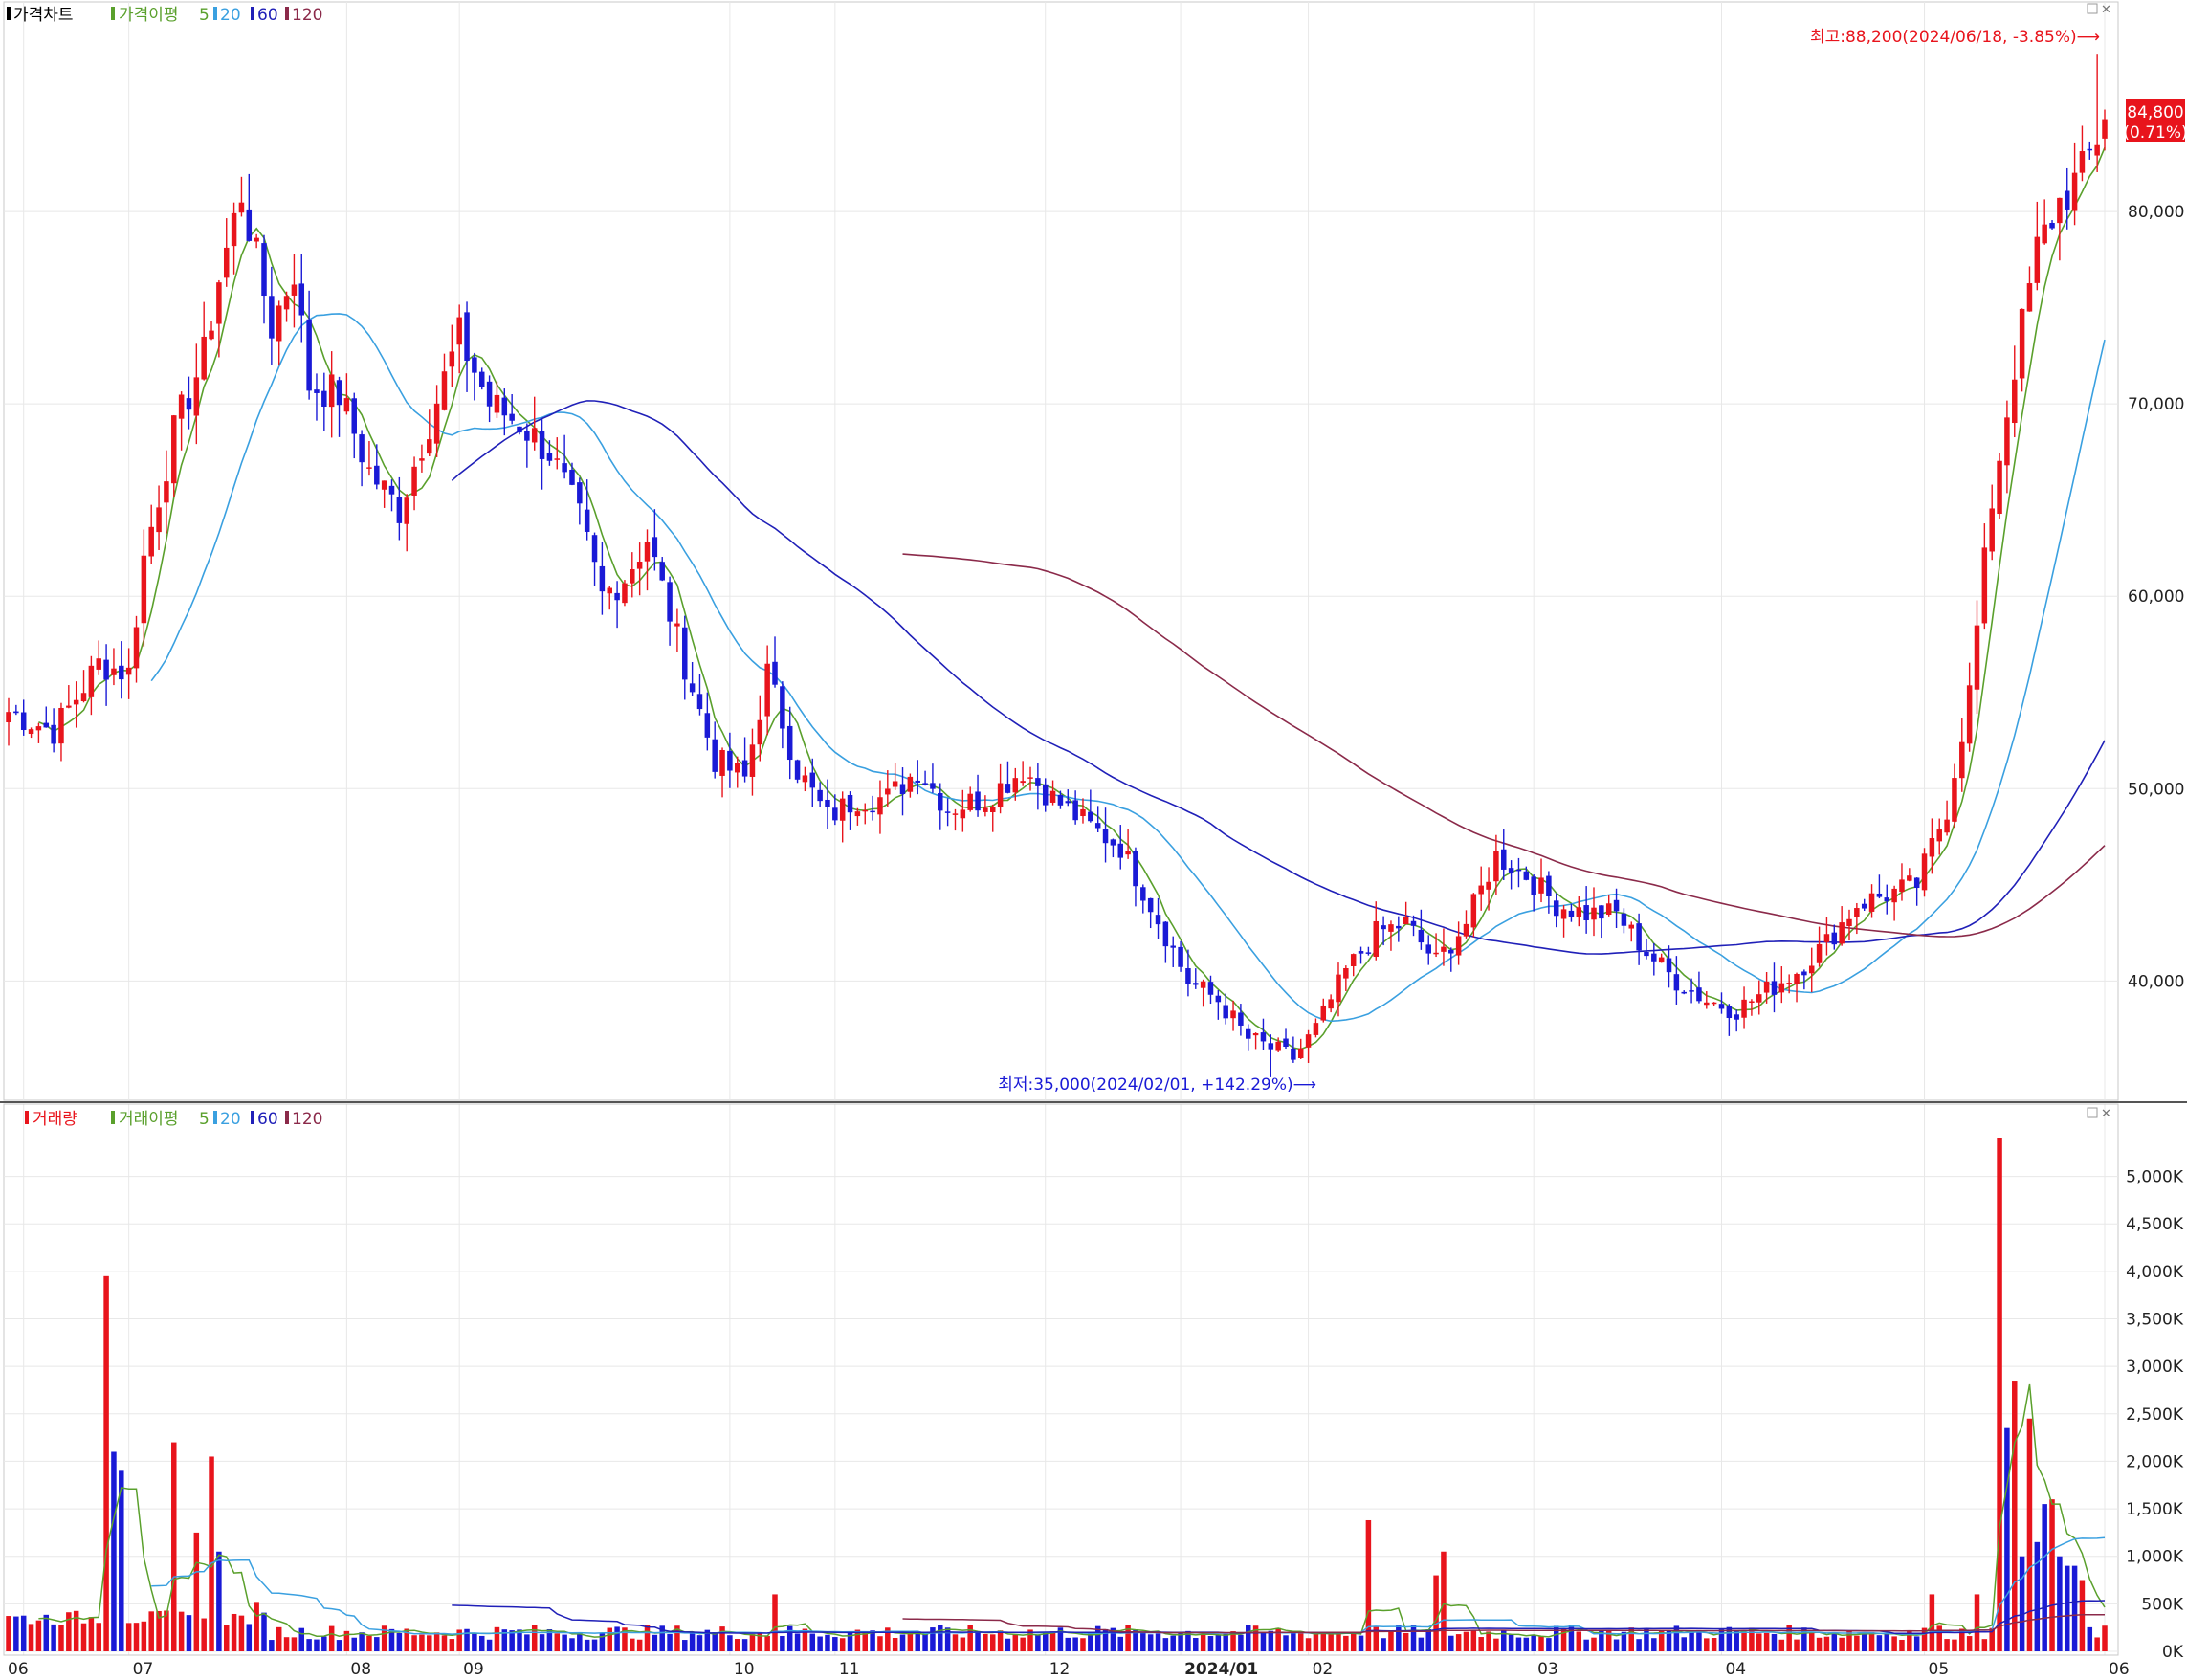  Describe the element at coordinates (2155, 1558) in the screenshot. I see `volume-tick-label: 1,000K` at that location.